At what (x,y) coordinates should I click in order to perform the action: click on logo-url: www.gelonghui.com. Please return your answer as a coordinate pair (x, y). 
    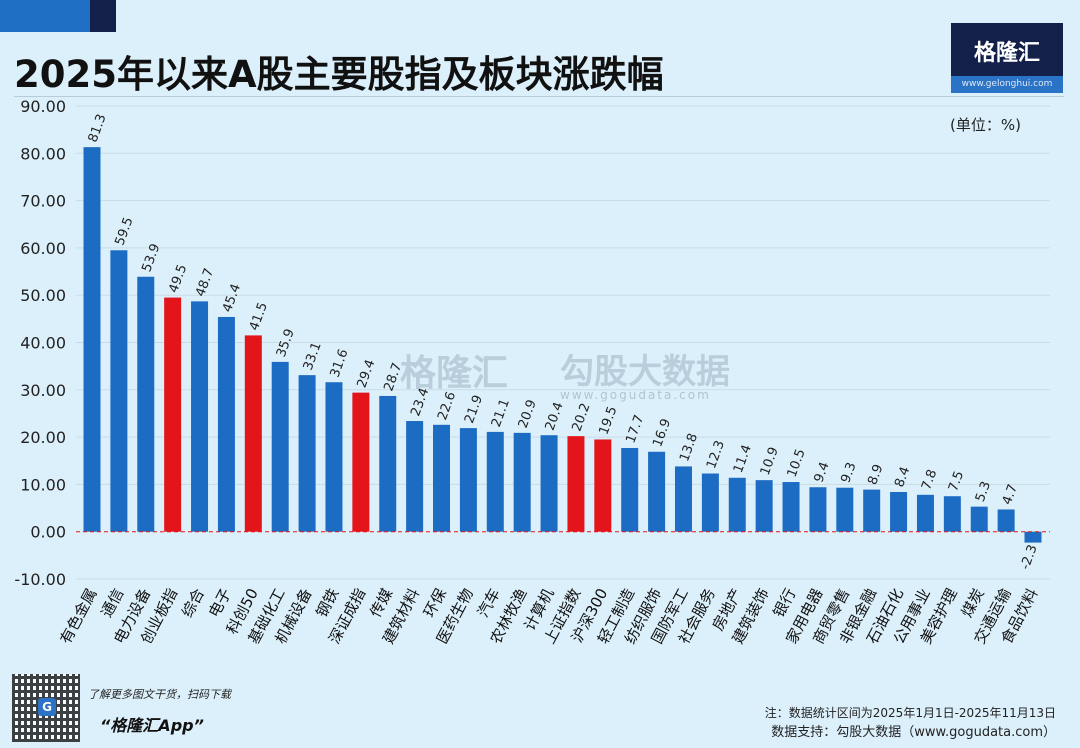
    Looking at the image, I should click on (1007, 84).